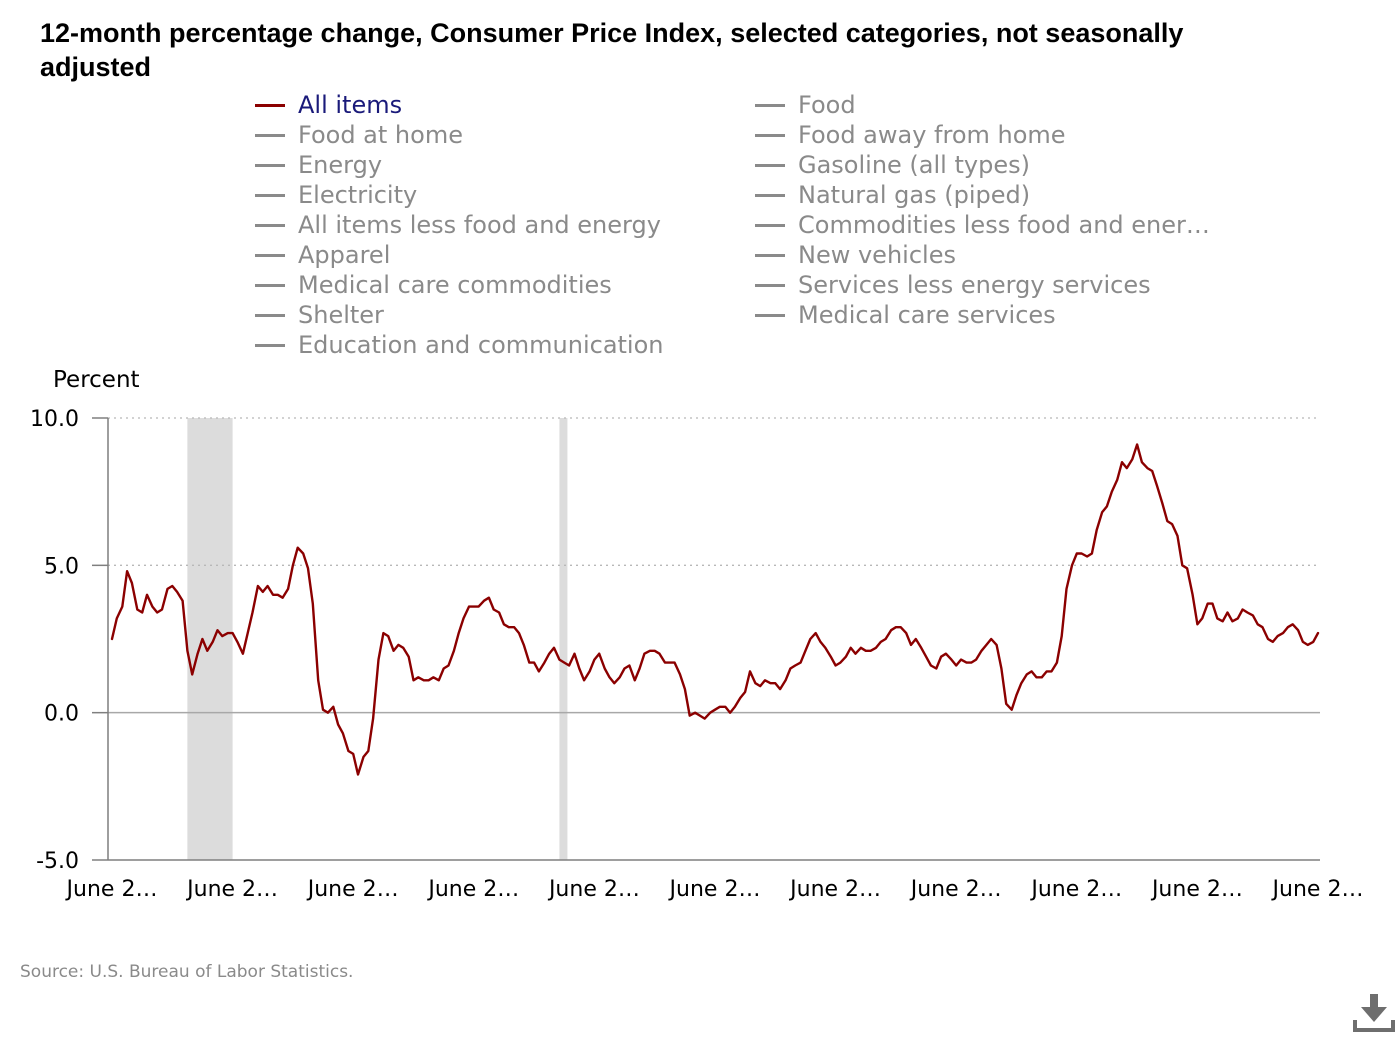 The image size is (1400, 1040). What do you see at coordinates (54, 419) in the screenshot?
I see `y-tick-label: 10.0` at bounding box center [54, 419].